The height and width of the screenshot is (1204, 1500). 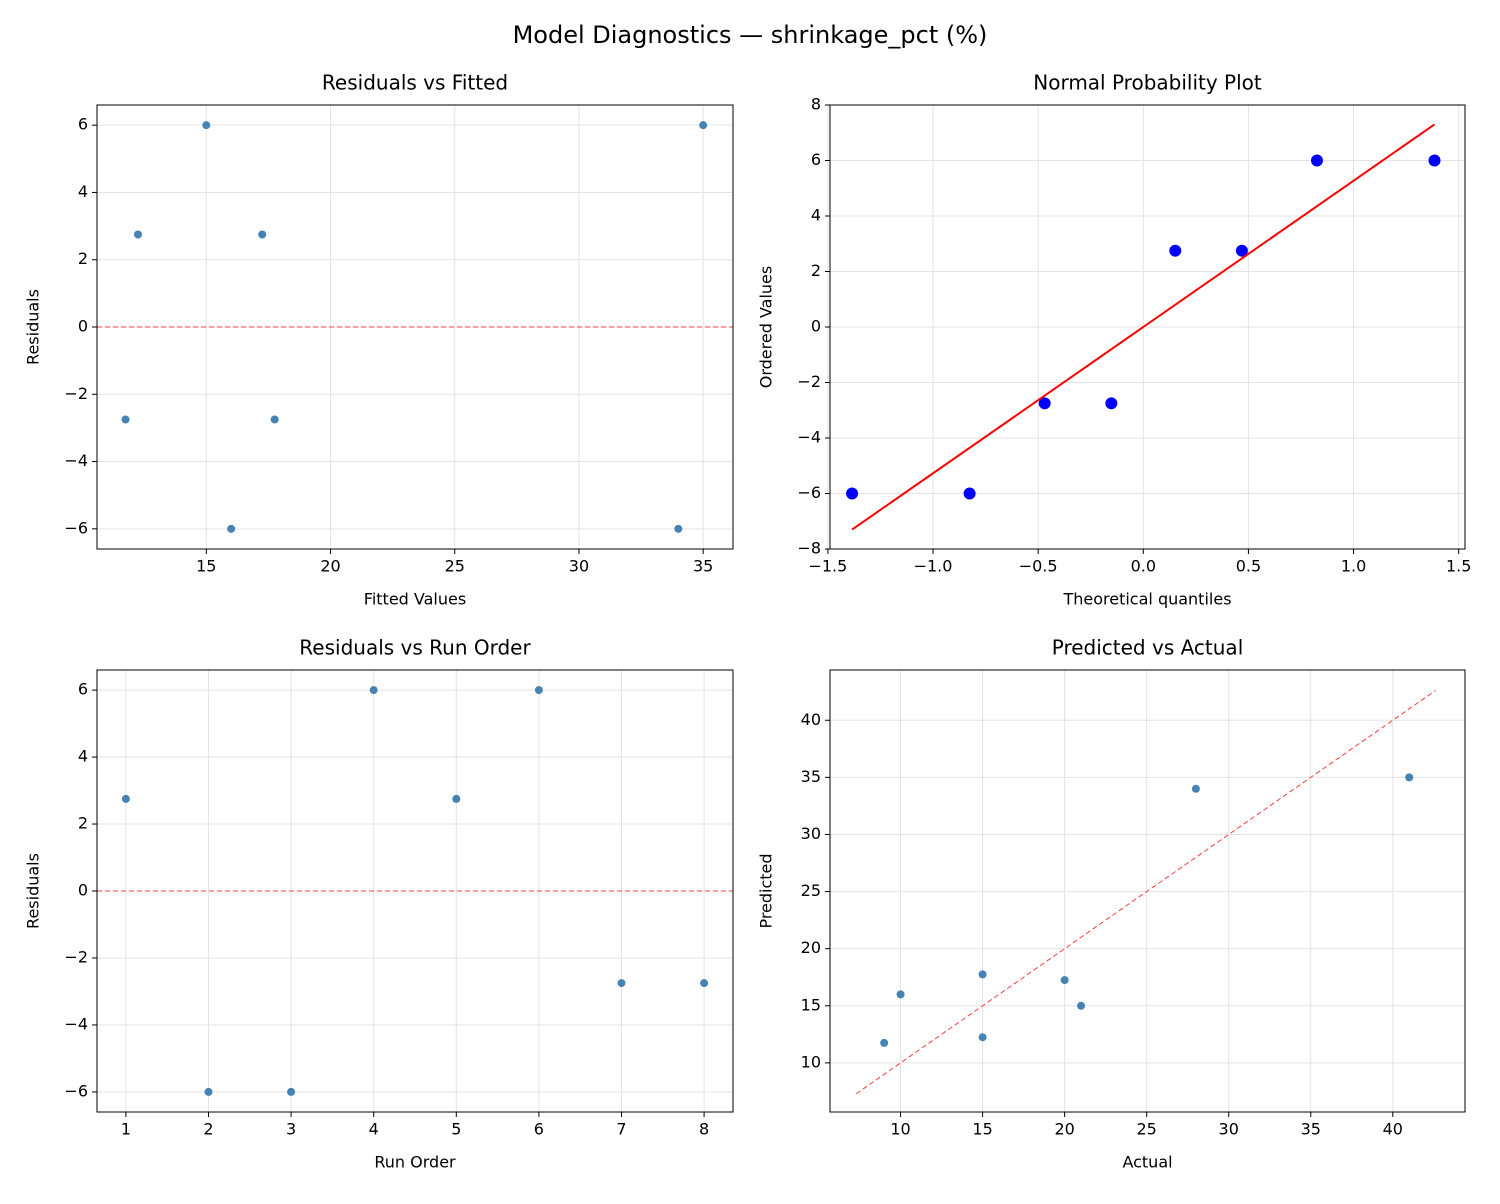 I want to click on x-axis-label: Run Order, so click(x=415, y=1162).